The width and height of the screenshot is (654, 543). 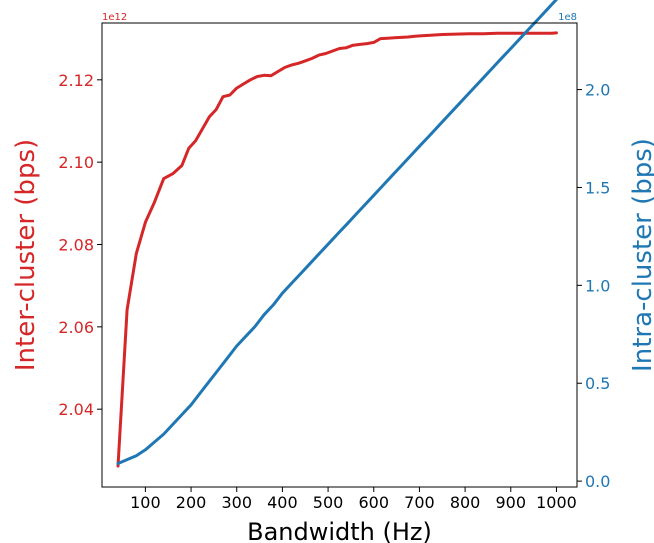 I want to click on left-y-tick-label: 2.12, so click(x=76, y=80).